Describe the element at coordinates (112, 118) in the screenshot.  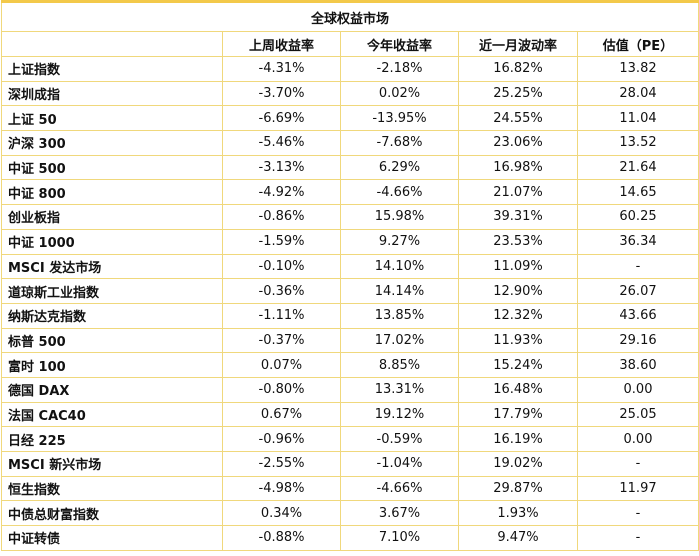
I see `row-name: 上证 50` at that location.